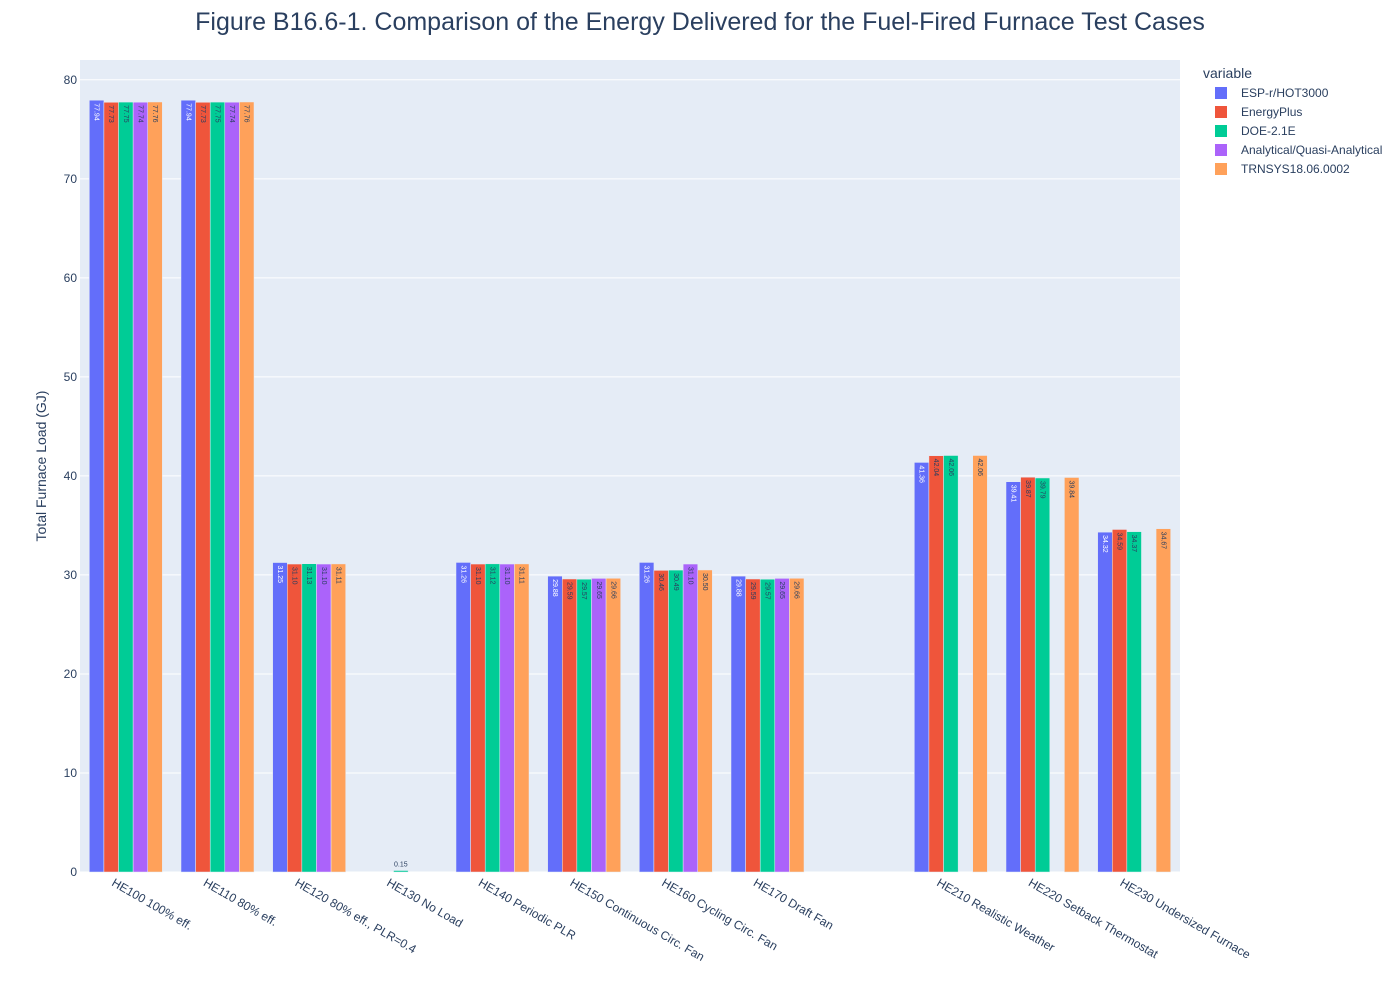  What do you see at coordinates (71, 179) in the screenshot?
I see `y-tick-label: 70` at bounding box center [71, 179].